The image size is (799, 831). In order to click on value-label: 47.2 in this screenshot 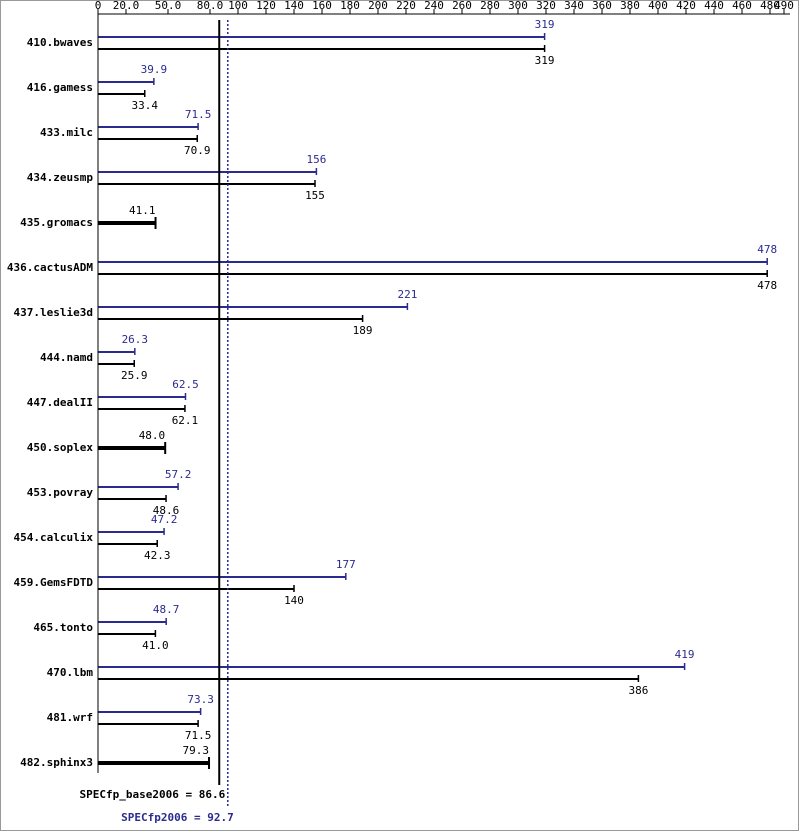, I will do `click(164, 519)`.